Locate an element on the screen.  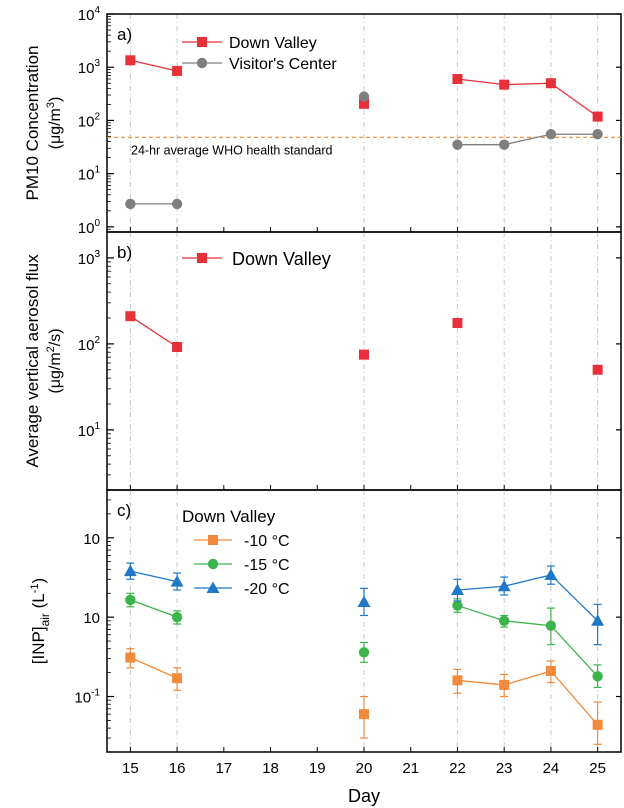
panel-label: c) is located at coordinates (124, 510).